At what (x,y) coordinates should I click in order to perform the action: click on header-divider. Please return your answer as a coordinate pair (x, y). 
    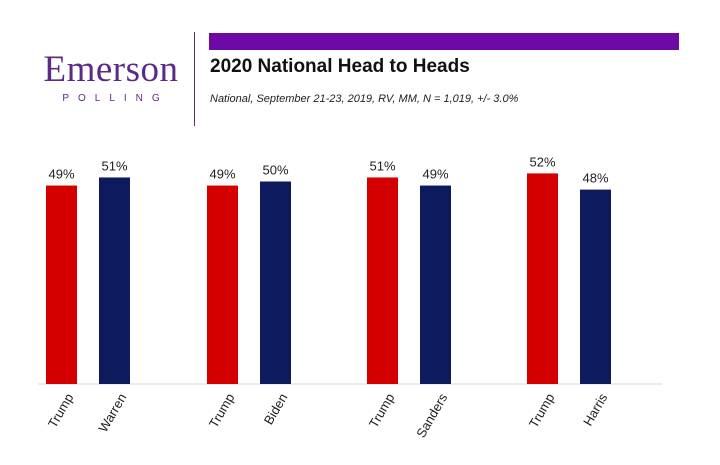
    Looking at the image, I should click on (194, 79).